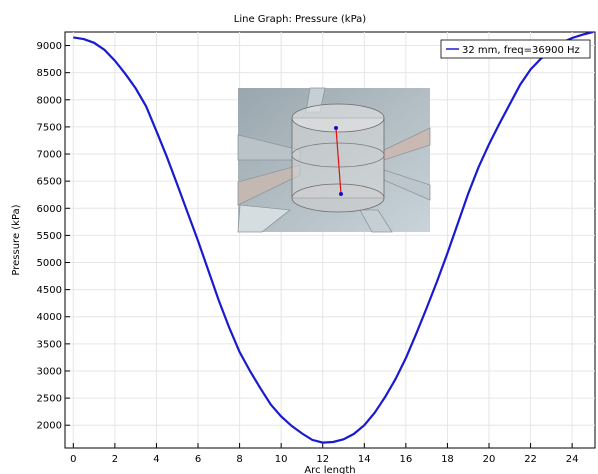 This screenshot has width=598, height=474. I want to click on x-tick-label: 4, so click(156, 459).